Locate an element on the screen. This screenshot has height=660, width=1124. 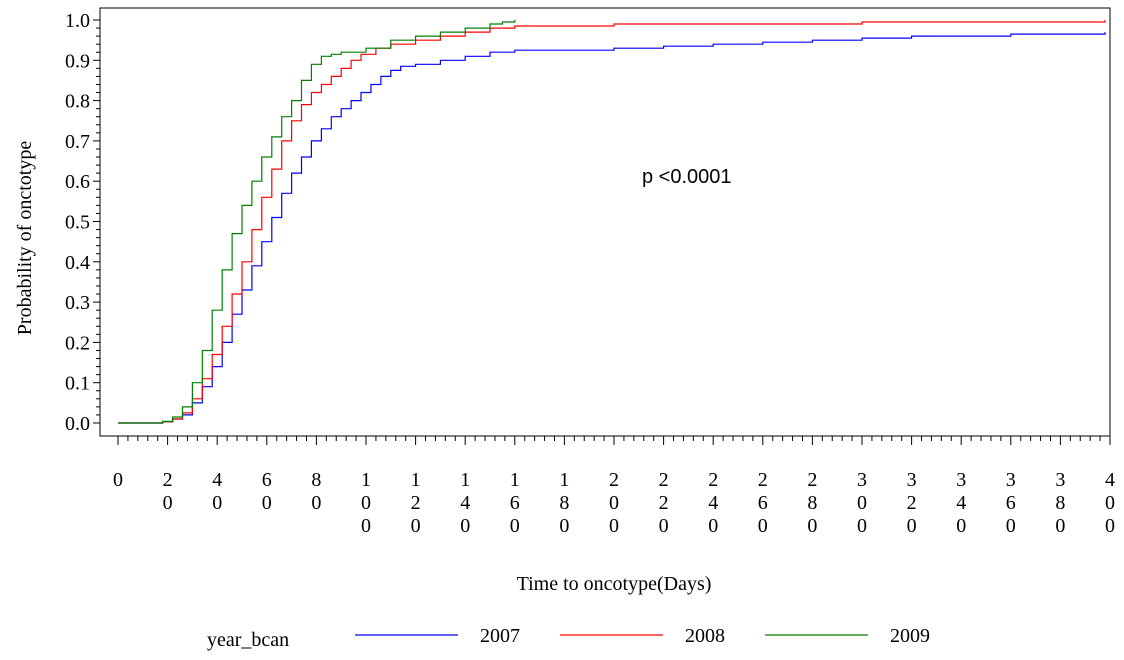
annotation-pvalue: p <0.0001 is located at coordinates (687, 177).